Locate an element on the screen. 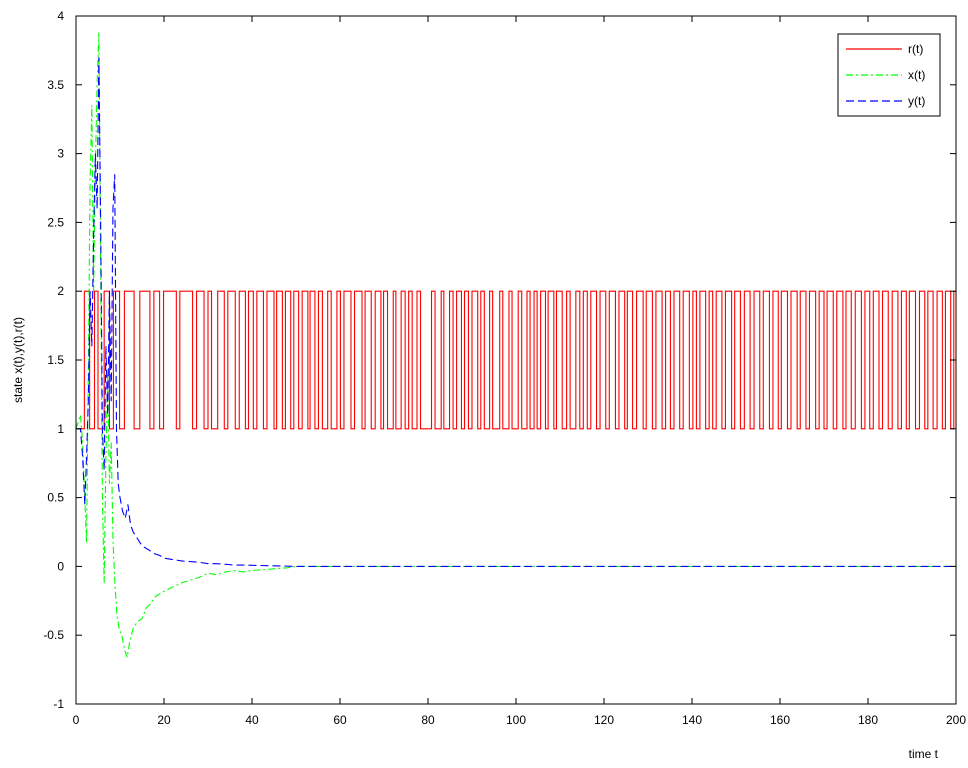 The image size is (968, 768). y-tick-label: 0.5 is located at coordinates (55, 498).